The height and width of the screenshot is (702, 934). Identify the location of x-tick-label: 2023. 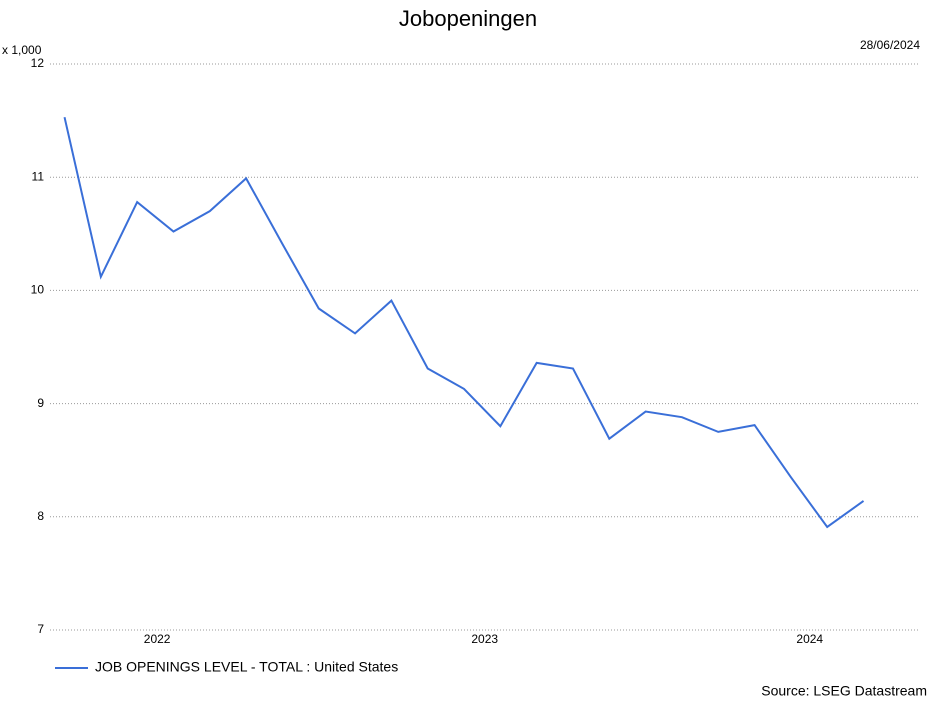
(484, 639).